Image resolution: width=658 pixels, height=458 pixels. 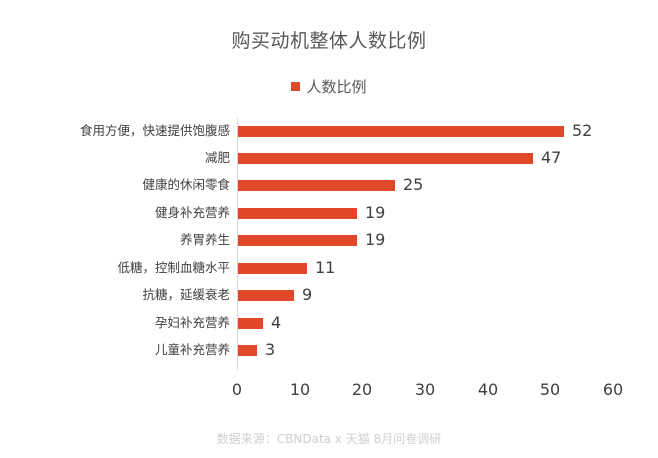 What do you see at coordinates (173, 267) in the screenshot?
I see `category-label: 低糖，控制血糖水平` at bounding box center [173, 267].